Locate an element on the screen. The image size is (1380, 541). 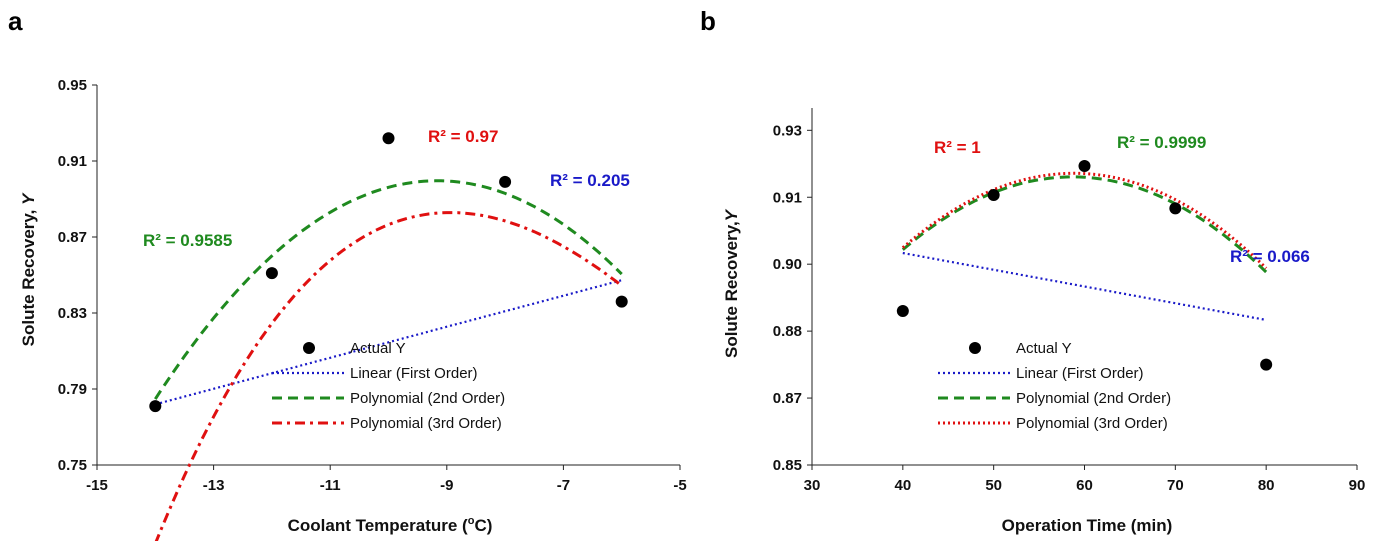
y-axis-title: Solute Recovery,Y is located at coordinates (731, 283).